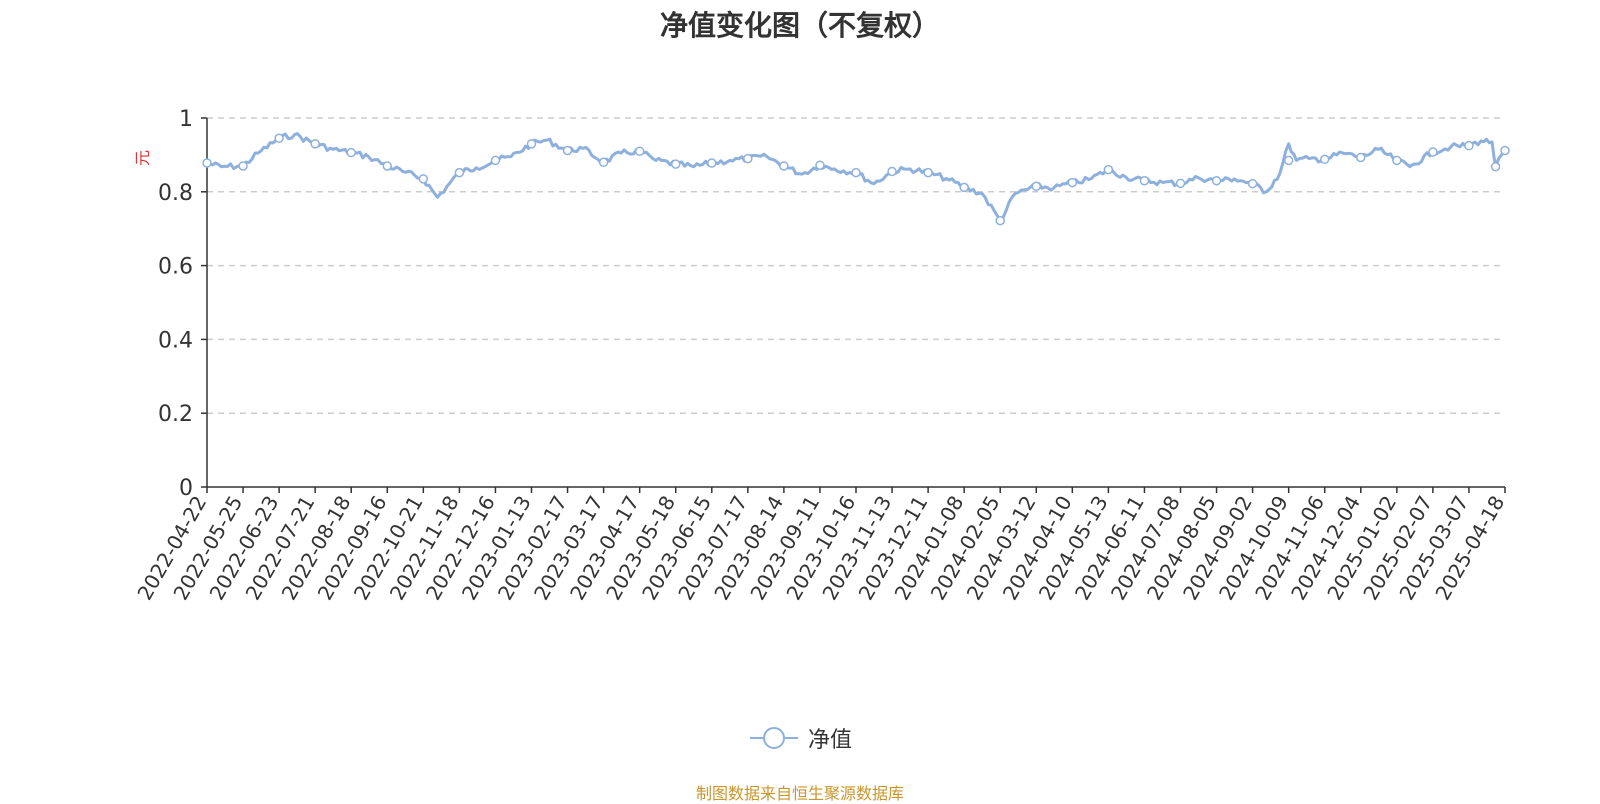  I want to click on legend-line-icon, so click(773, 738).